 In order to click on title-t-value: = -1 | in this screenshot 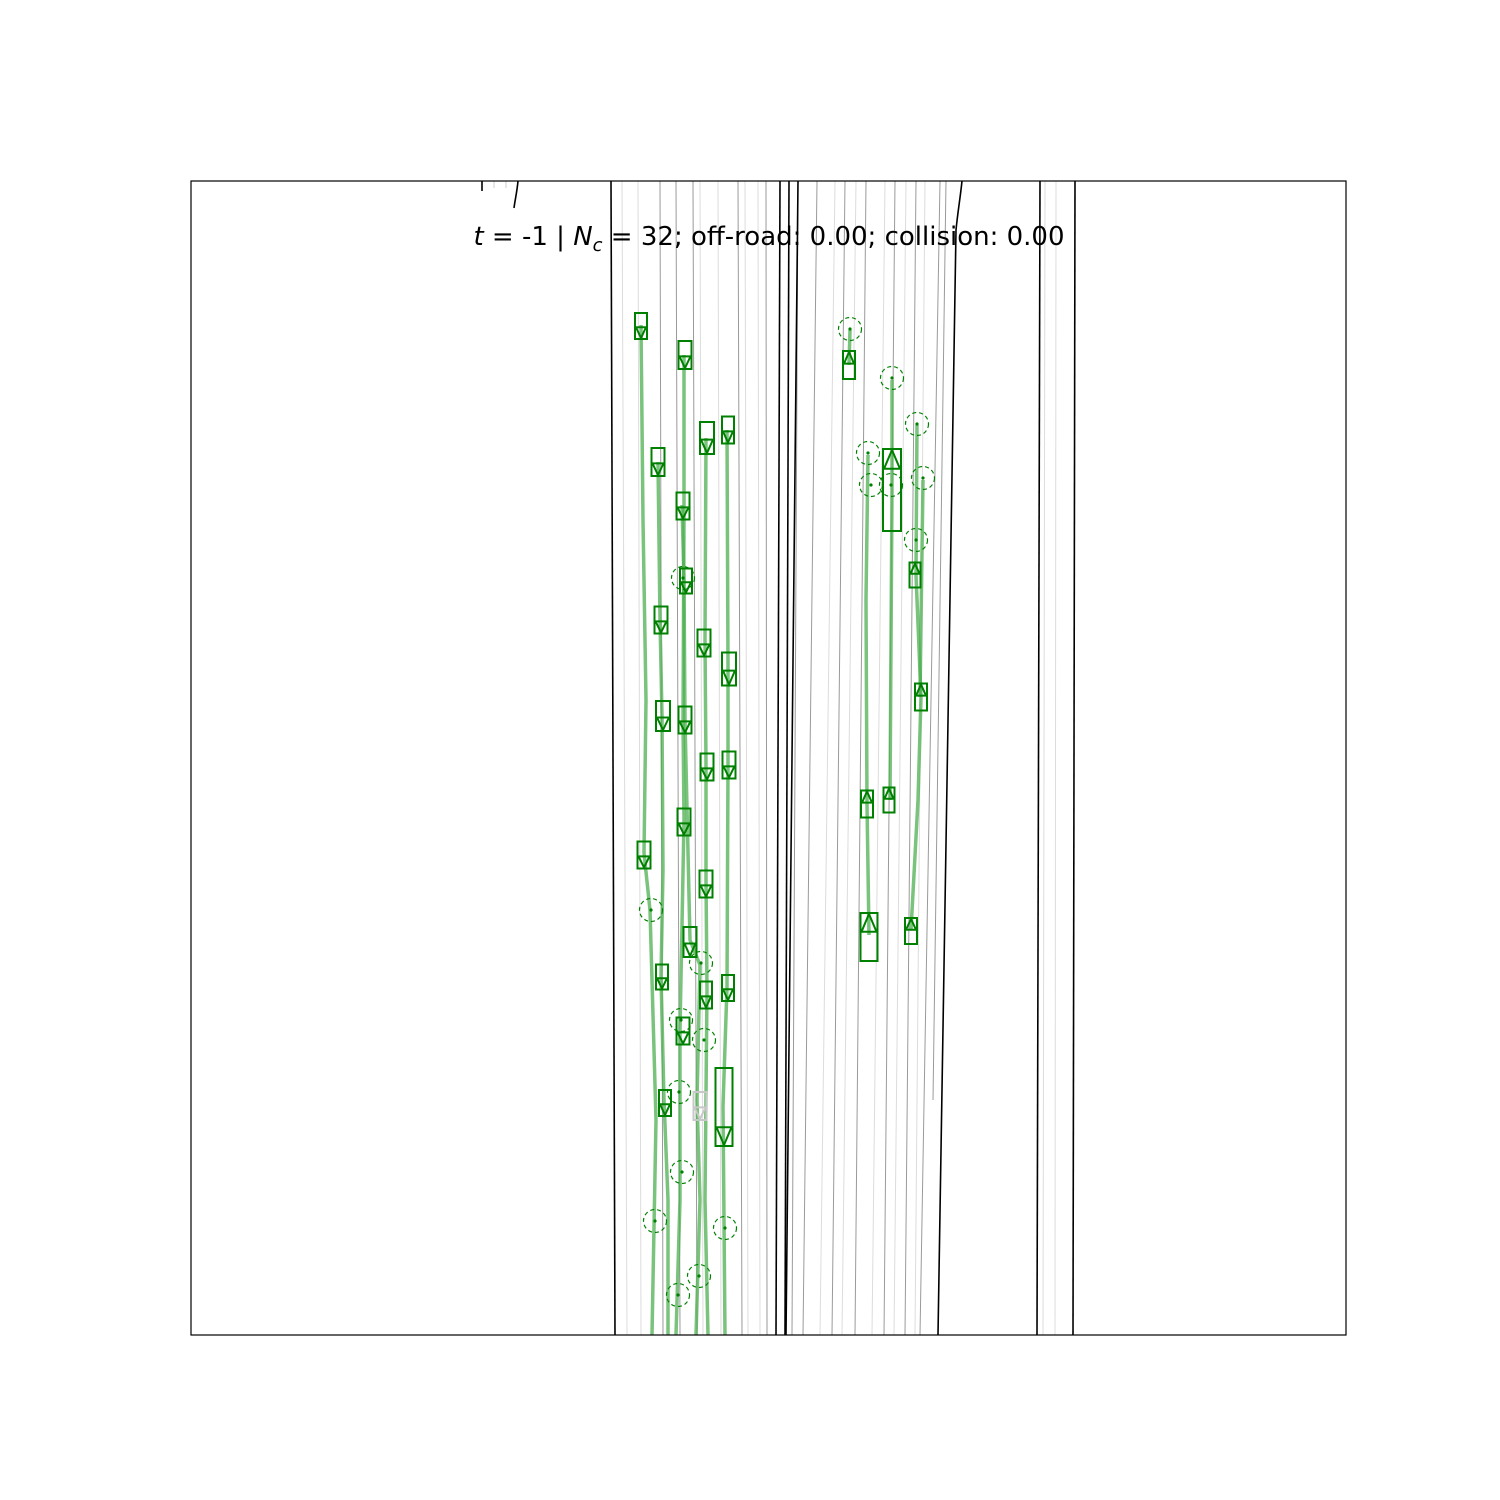, I will do `click(529, 237)`.